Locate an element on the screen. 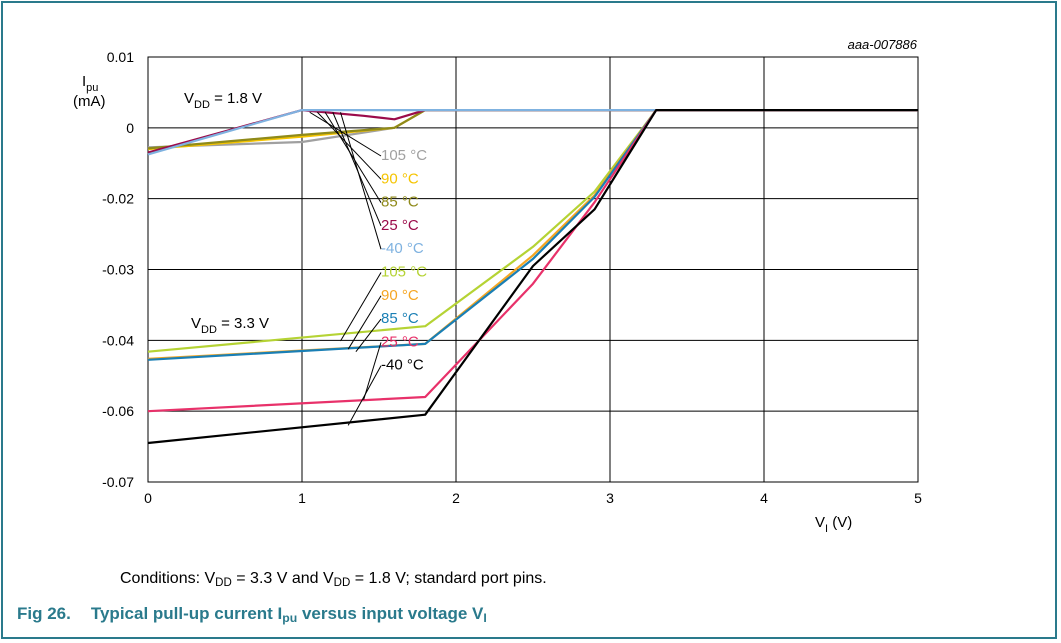 The width and height of the screenshot is (1061, 643). y-tick-label: -0.02 is located at coordinates (118, 199).